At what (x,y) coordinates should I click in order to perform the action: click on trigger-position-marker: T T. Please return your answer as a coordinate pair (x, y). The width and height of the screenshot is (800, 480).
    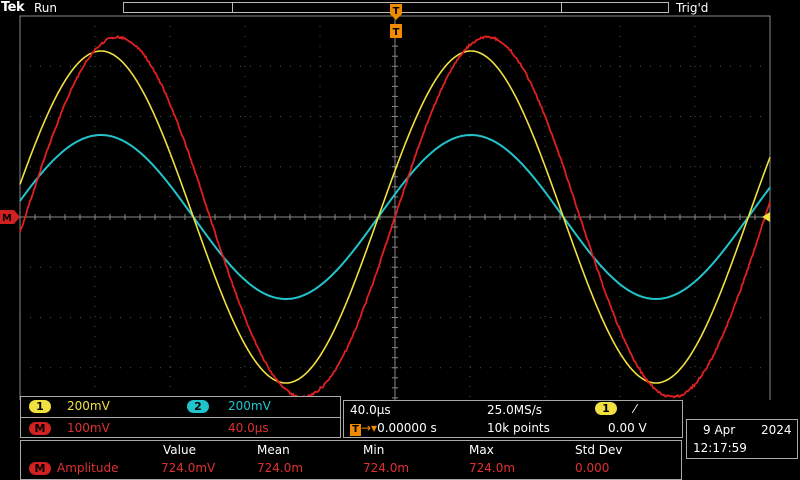
    Looking at the image, I should click on (396, 21).